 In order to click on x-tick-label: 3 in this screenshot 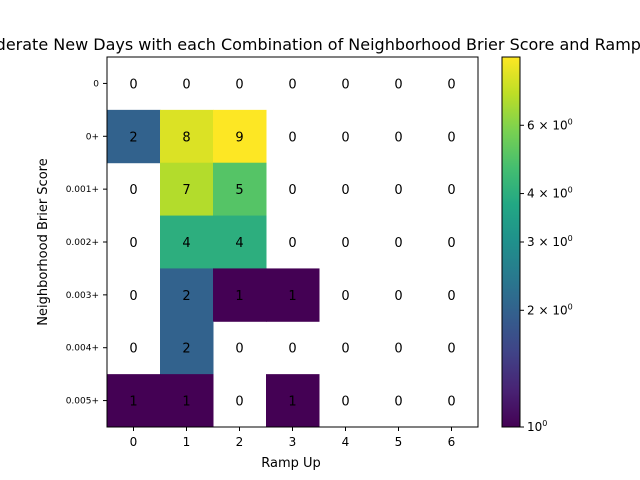, I will do `click(293, 442)`.